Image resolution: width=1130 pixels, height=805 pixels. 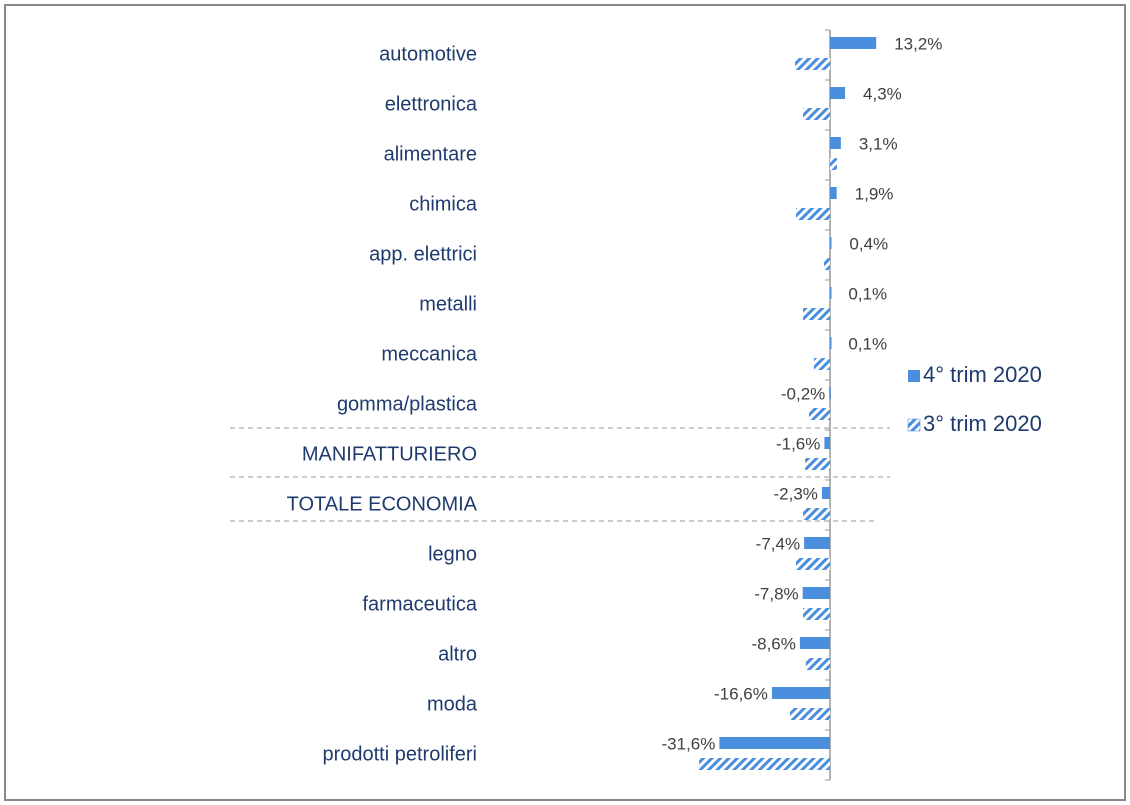 What do you see at coordinates (882, 93) in the screenshot?
I see `value-label: 4,3%` at bounding box center [882, 93].